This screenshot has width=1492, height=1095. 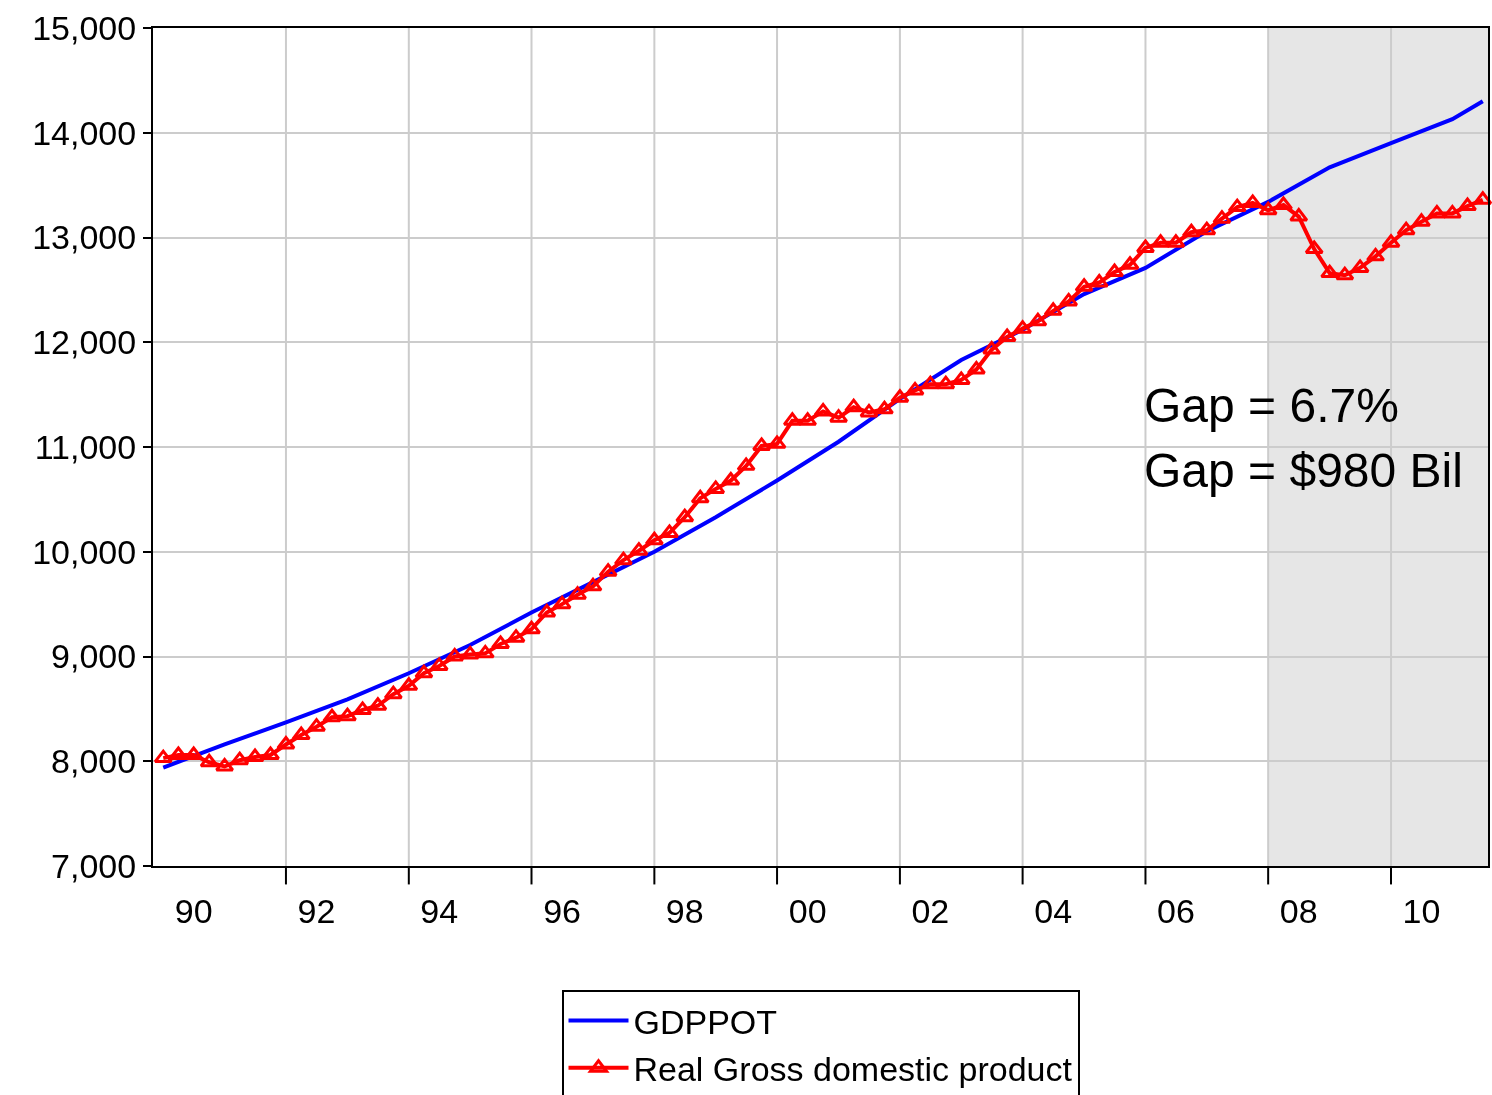 What do you see at coordinates (94, 865) in the screenshot?
I see `y-tick-label: 7,000` at bounding box center [94, 865].